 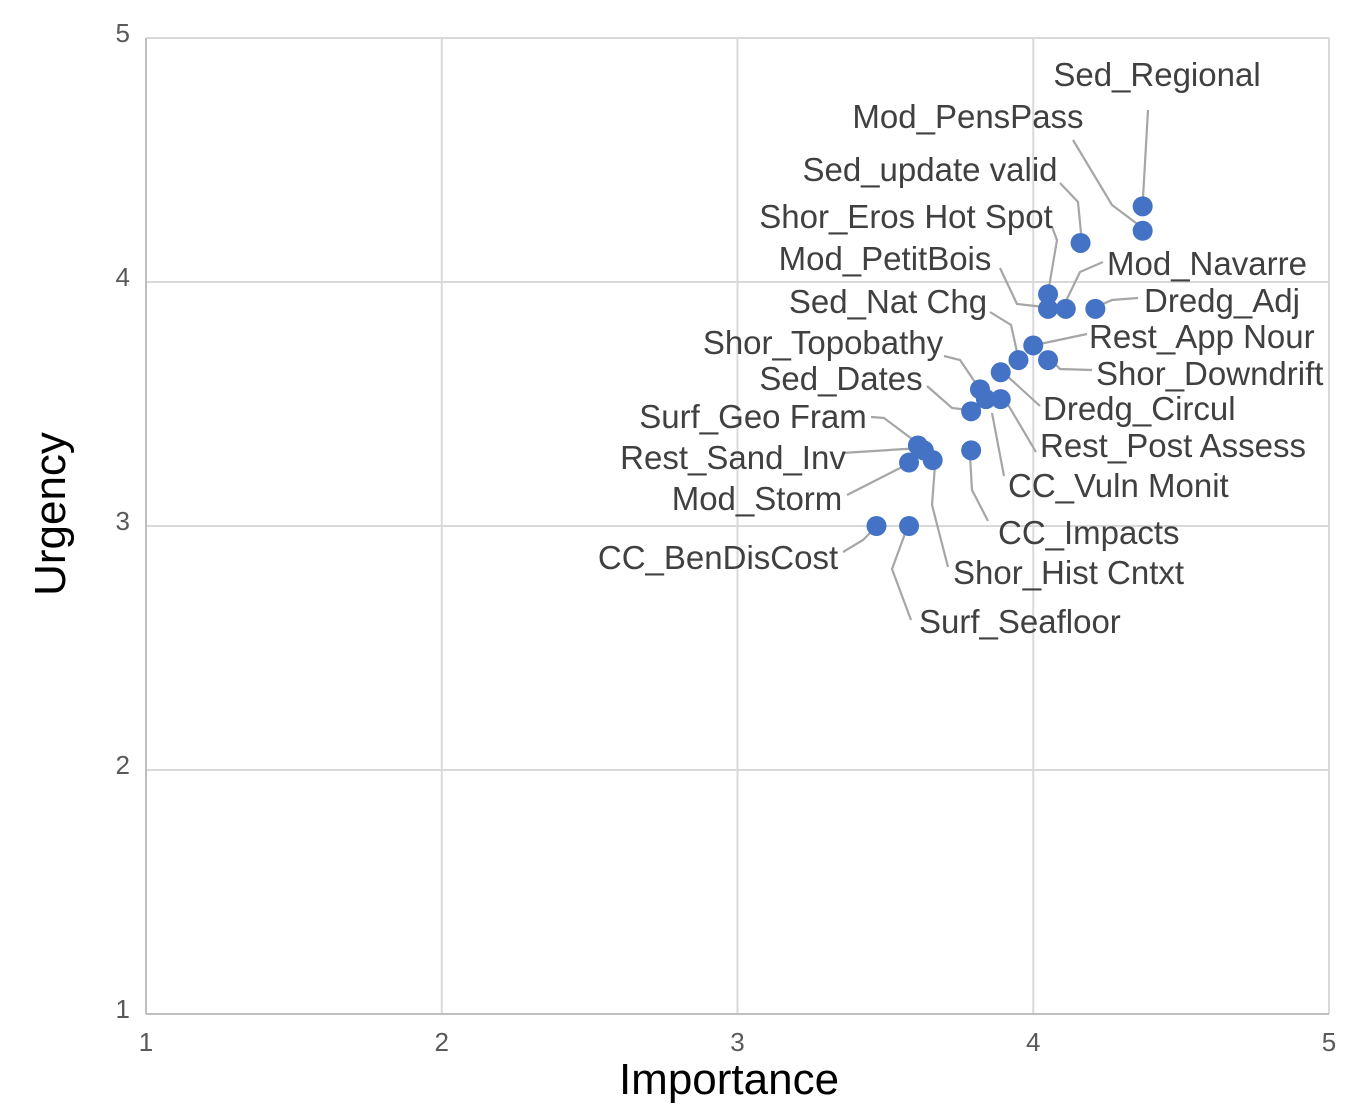 What do you see at coordinates (729, 1079) in the screenshot?
I see `x-axis-title: Importance` at bounding box center [729, 1079].